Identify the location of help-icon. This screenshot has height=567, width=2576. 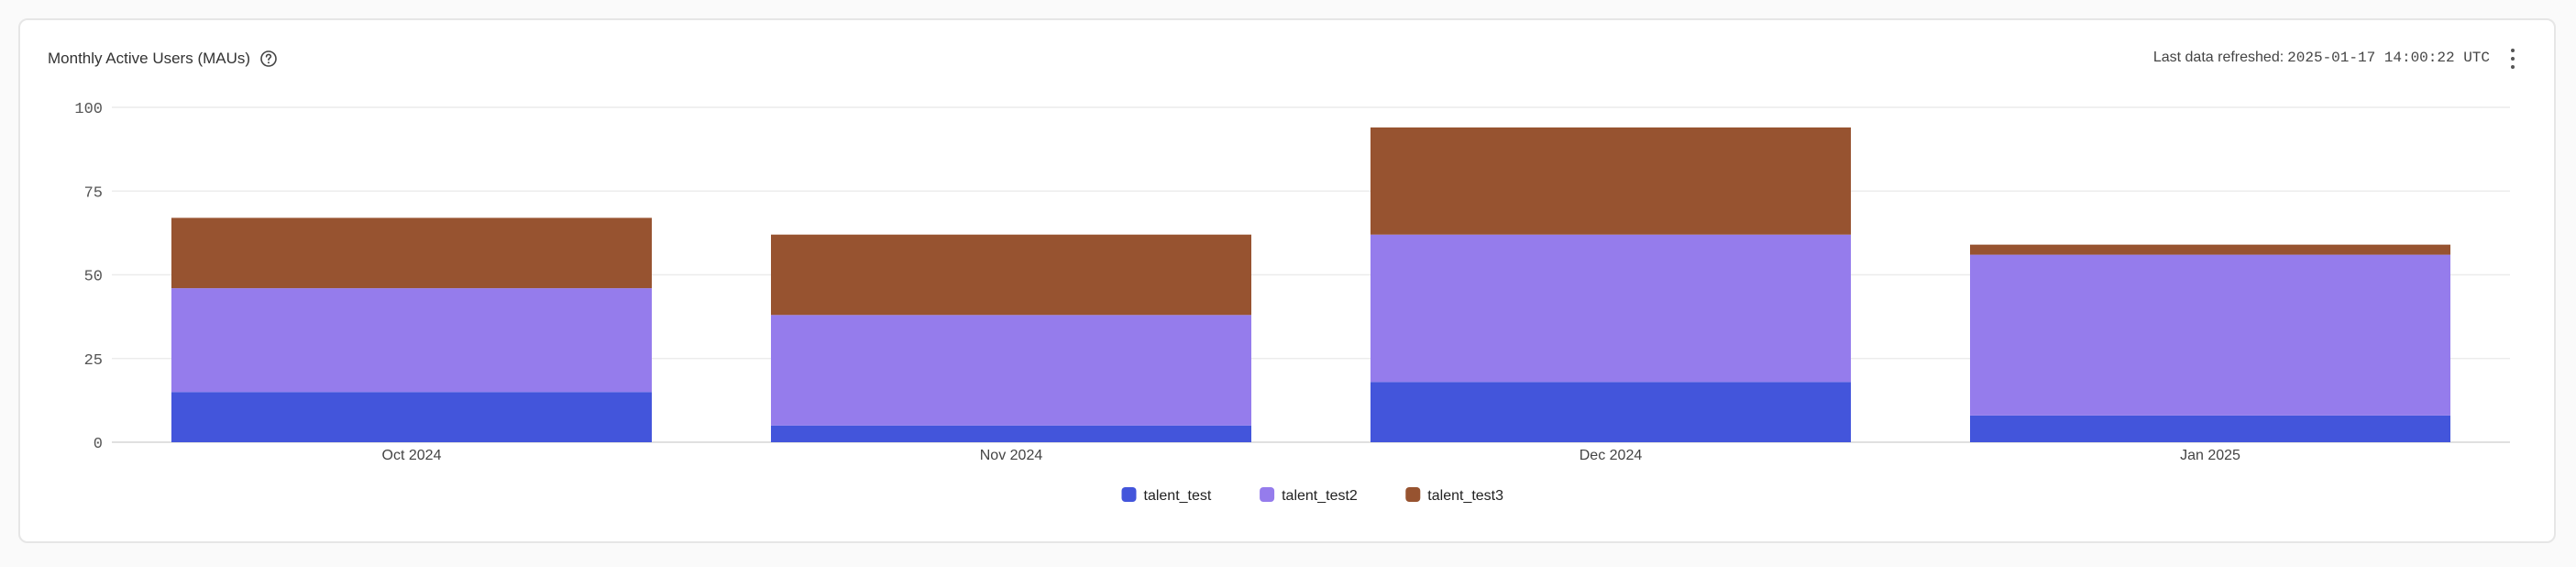
(268, 59).